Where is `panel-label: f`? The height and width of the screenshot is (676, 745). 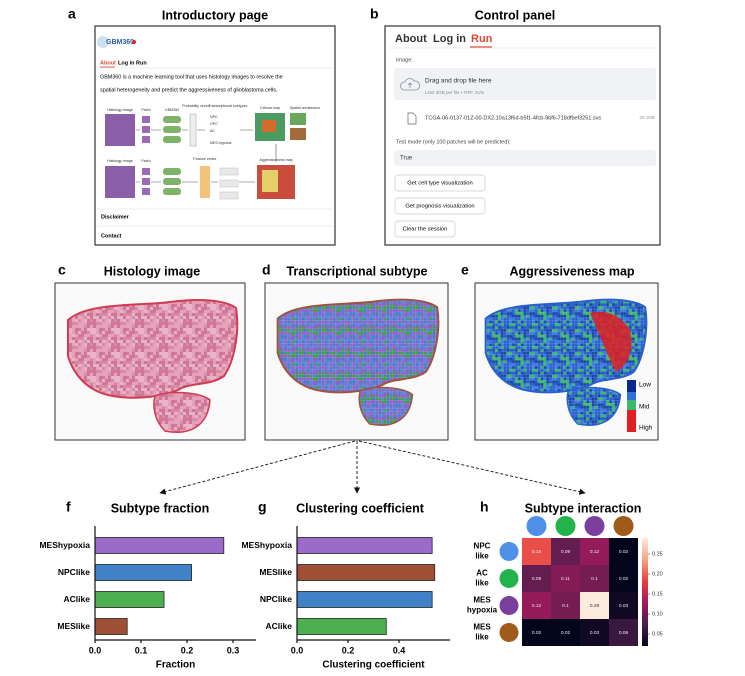
panel-label: f is located at coordinates (68, 507).